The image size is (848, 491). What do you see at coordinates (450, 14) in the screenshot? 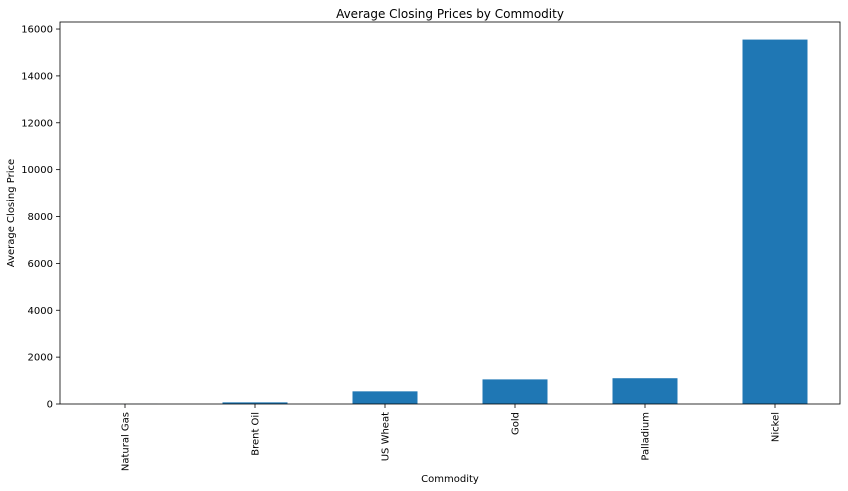
I see `chart-title: Average Closing Prices by Commodity` at bounding box center [450, 14].